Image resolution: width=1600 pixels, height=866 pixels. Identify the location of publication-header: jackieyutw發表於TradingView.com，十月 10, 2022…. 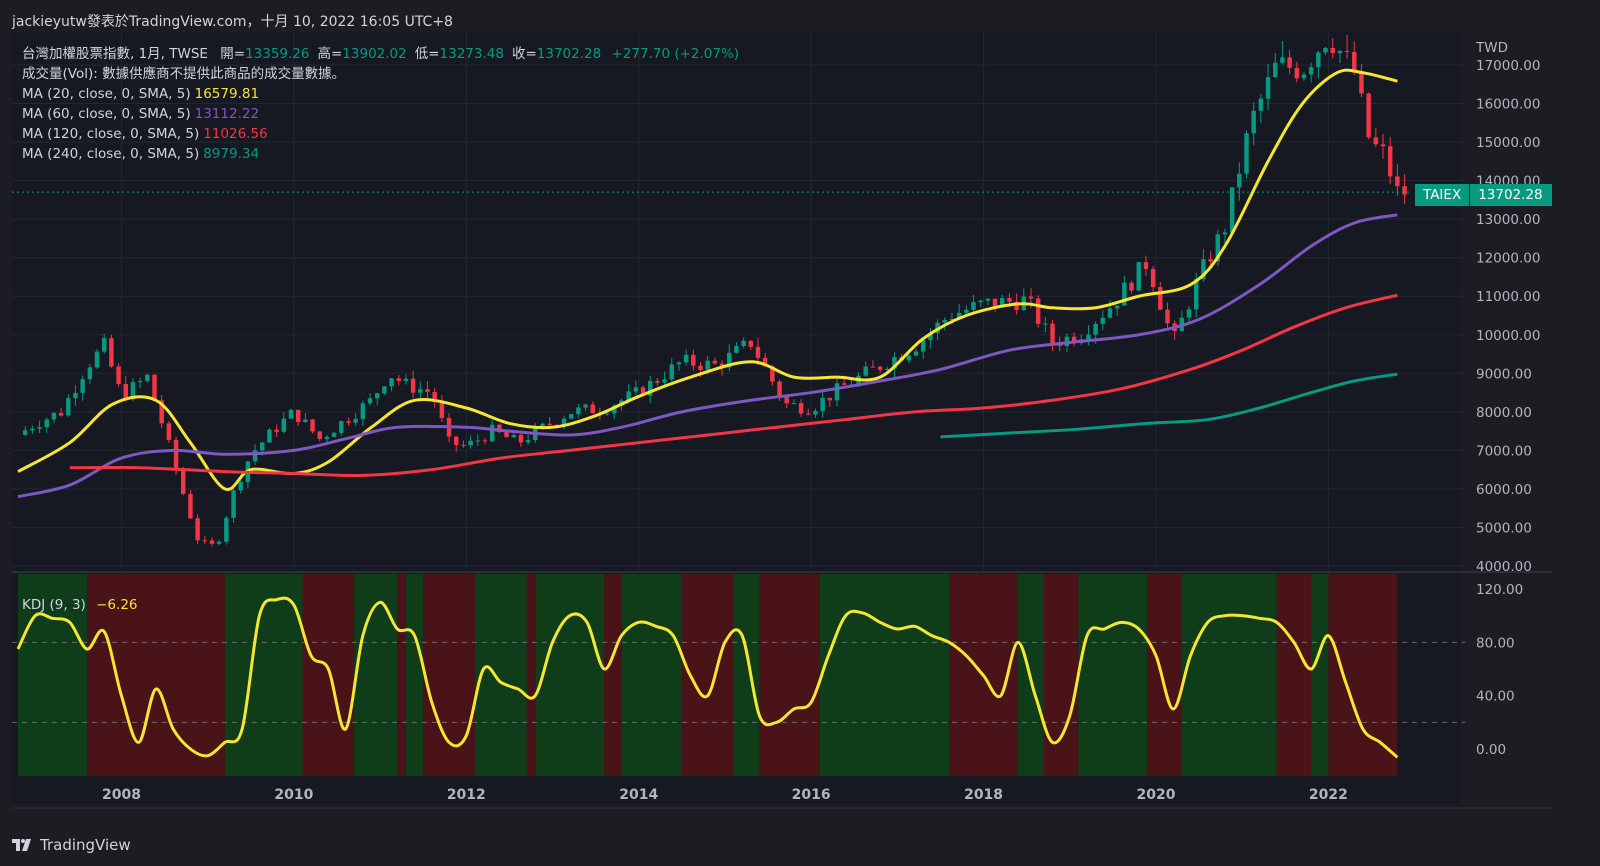
(232, 22).